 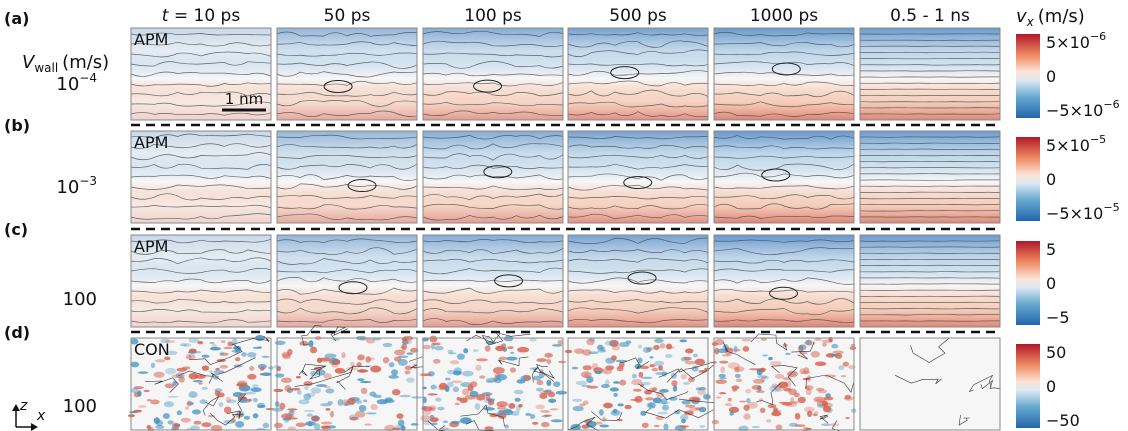 I want to click on wall-speed-exp: −3, so click(x=88, y=181).